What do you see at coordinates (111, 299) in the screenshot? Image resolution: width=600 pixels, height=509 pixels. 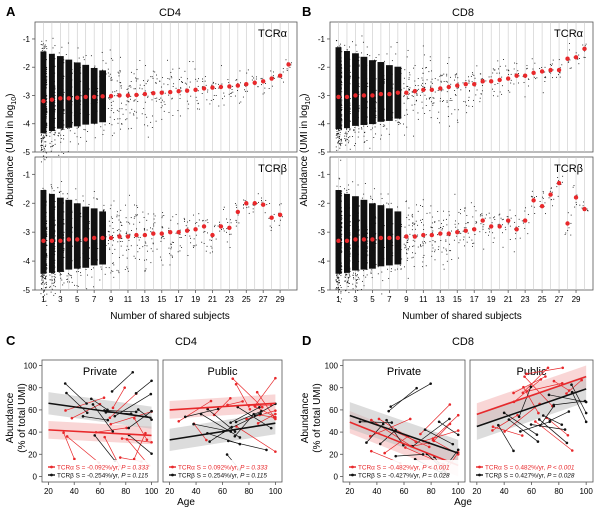 I see `x-tick-label: 9` at bounding box center [111, 299].